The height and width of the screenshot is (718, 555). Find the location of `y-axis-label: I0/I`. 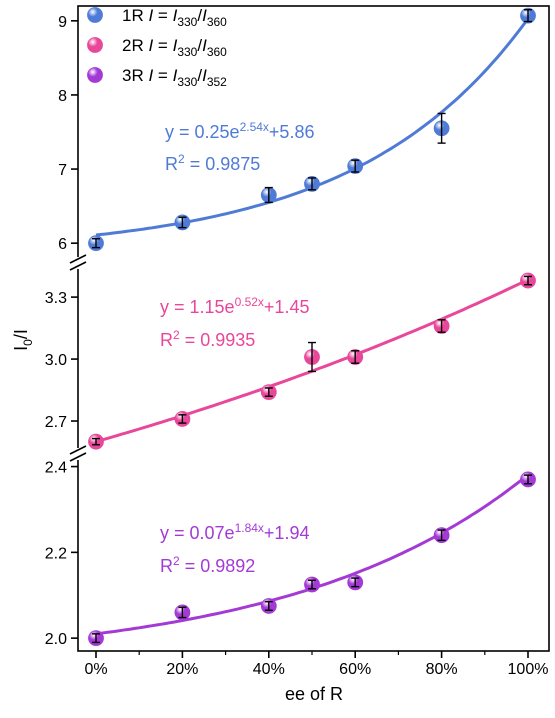

y-axis-label: I0/I is located at coordinates (23, 340).